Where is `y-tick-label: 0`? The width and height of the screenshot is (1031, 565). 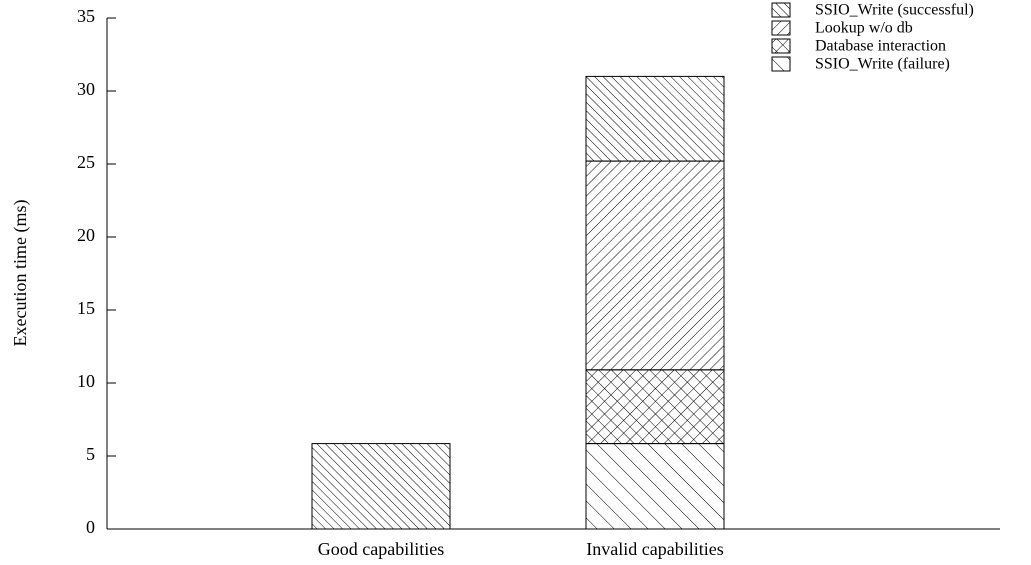 y-tick-label: 0 is located at coordinates (90, 527).